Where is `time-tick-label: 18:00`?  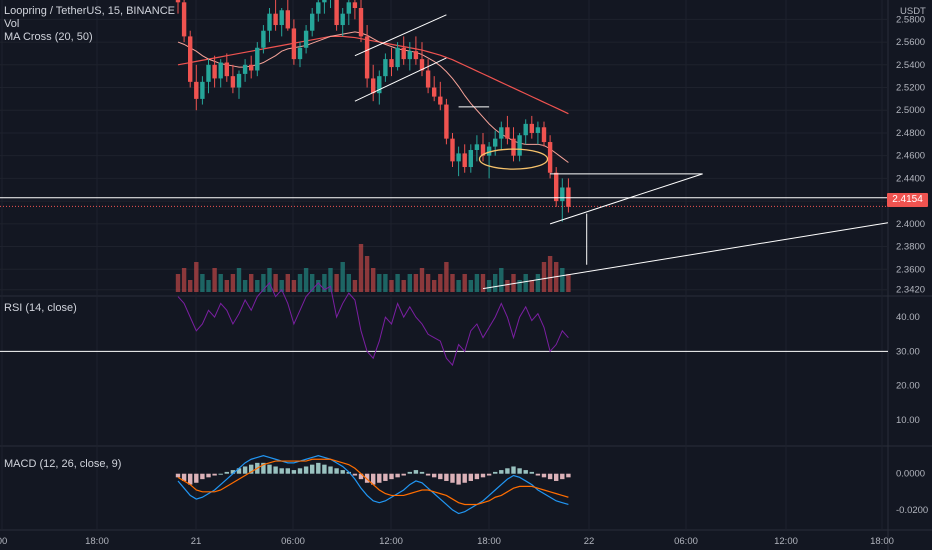 time-tick-label: 18:00 is located at coordinates (97, 541).